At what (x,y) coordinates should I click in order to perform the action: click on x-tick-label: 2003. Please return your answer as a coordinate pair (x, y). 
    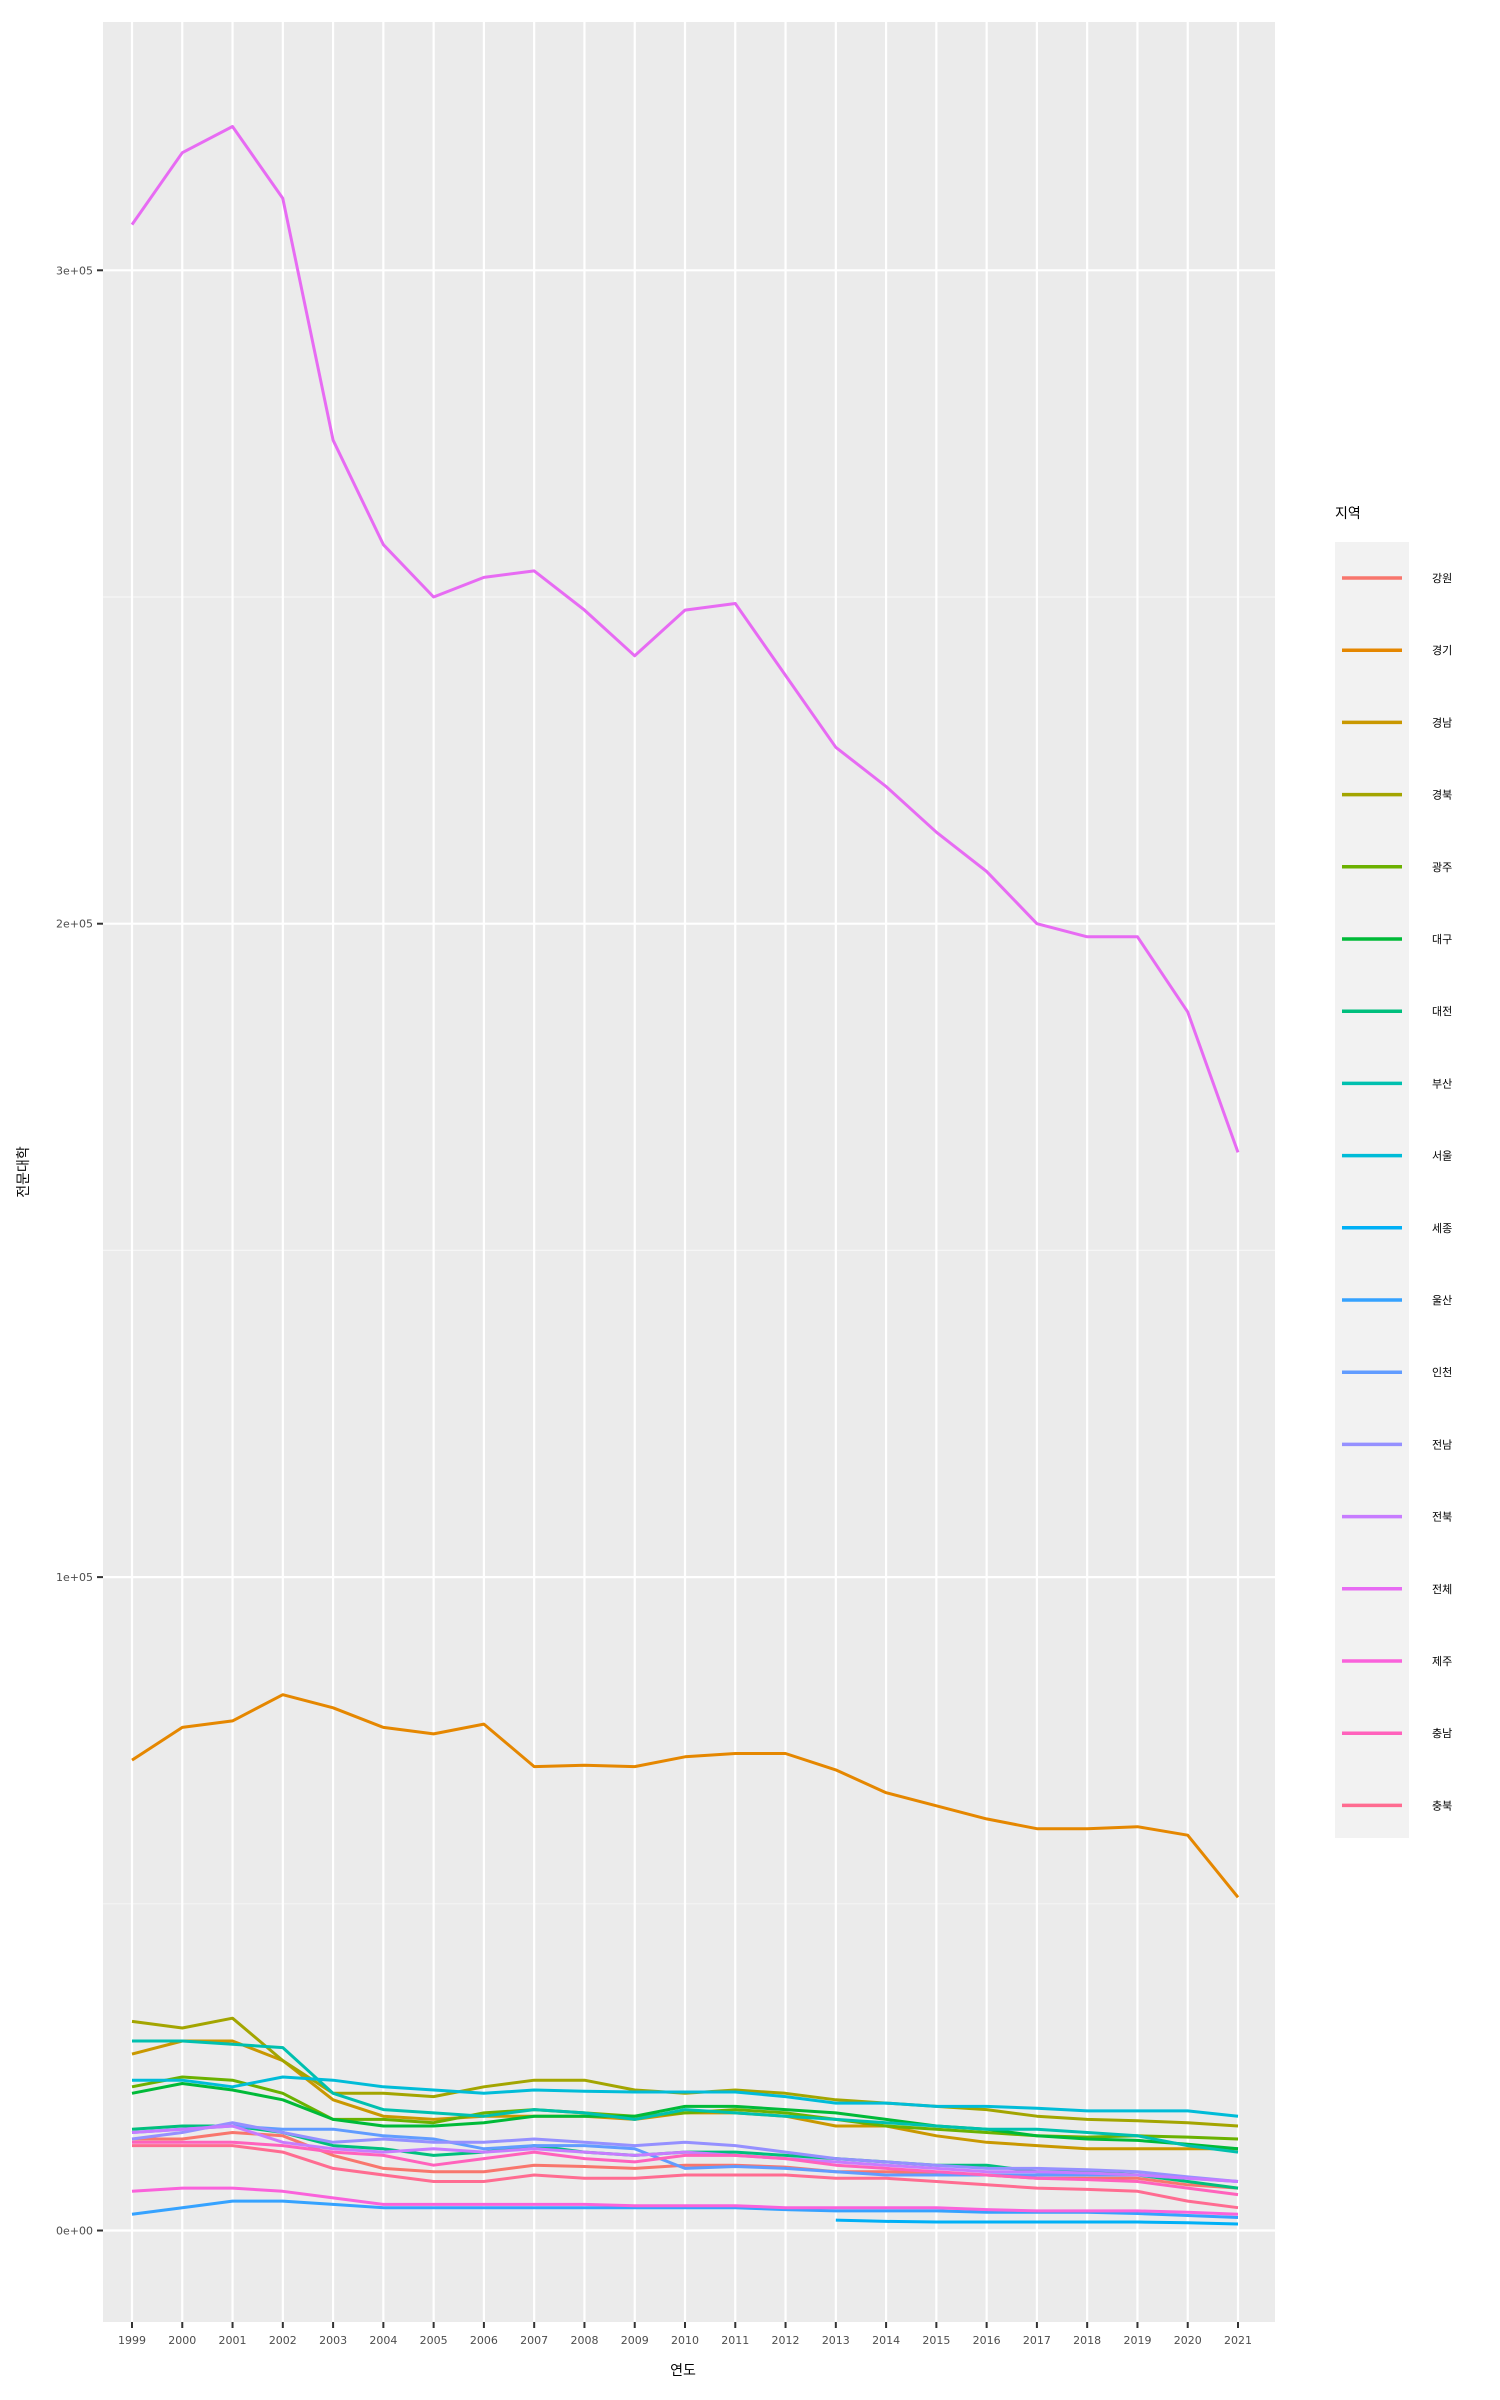
    Looking at the image, I should click on (333, 2340).